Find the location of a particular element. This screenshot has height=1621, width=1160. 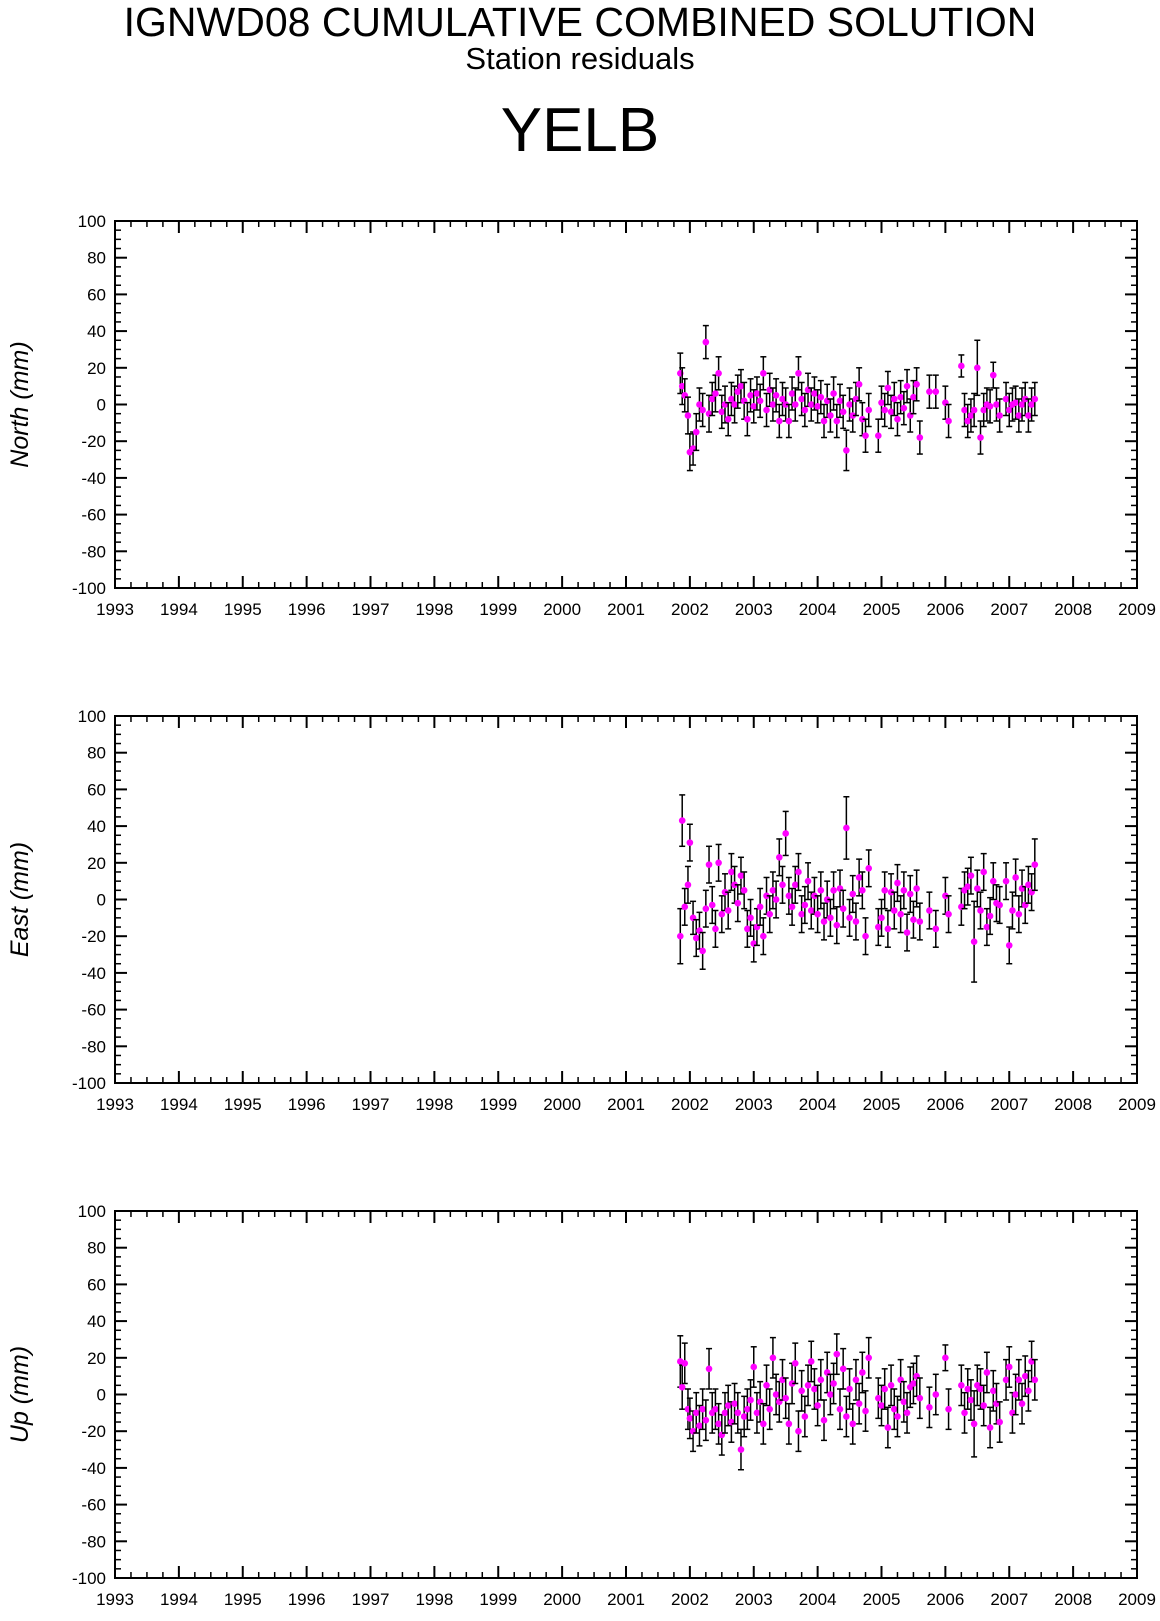

y-tick-label: -20 is located at coordinates (93, 441).